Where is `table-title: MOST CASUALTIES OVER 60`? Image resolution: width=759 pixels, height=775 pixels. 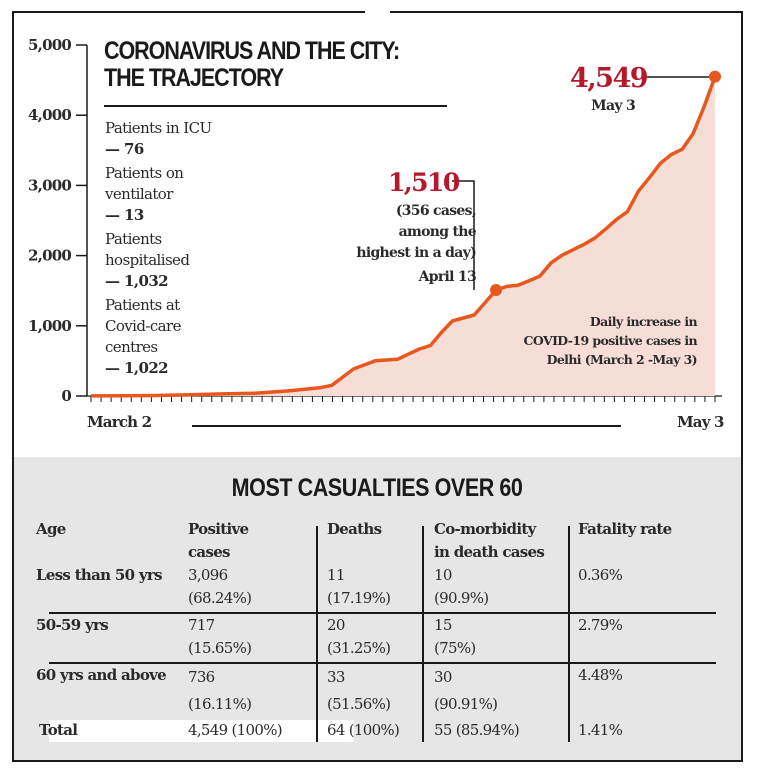 table-title: MOST CASUALTIES OVER 60 is located at coordinates (377, 488).